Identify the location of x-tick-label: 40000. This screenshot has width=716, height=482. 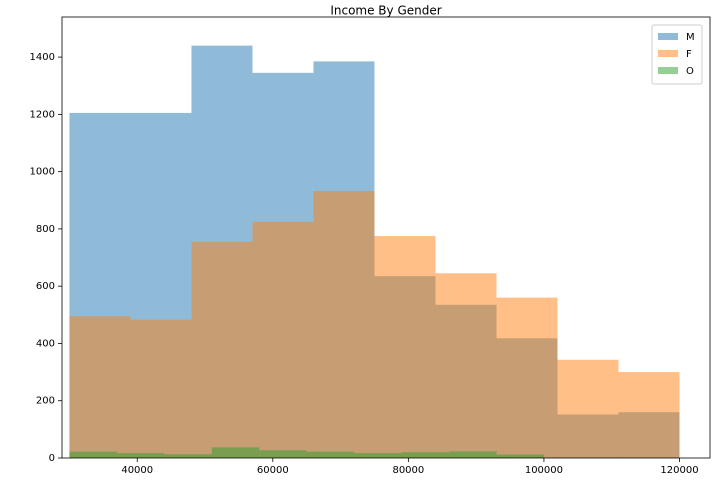
(137, 470).